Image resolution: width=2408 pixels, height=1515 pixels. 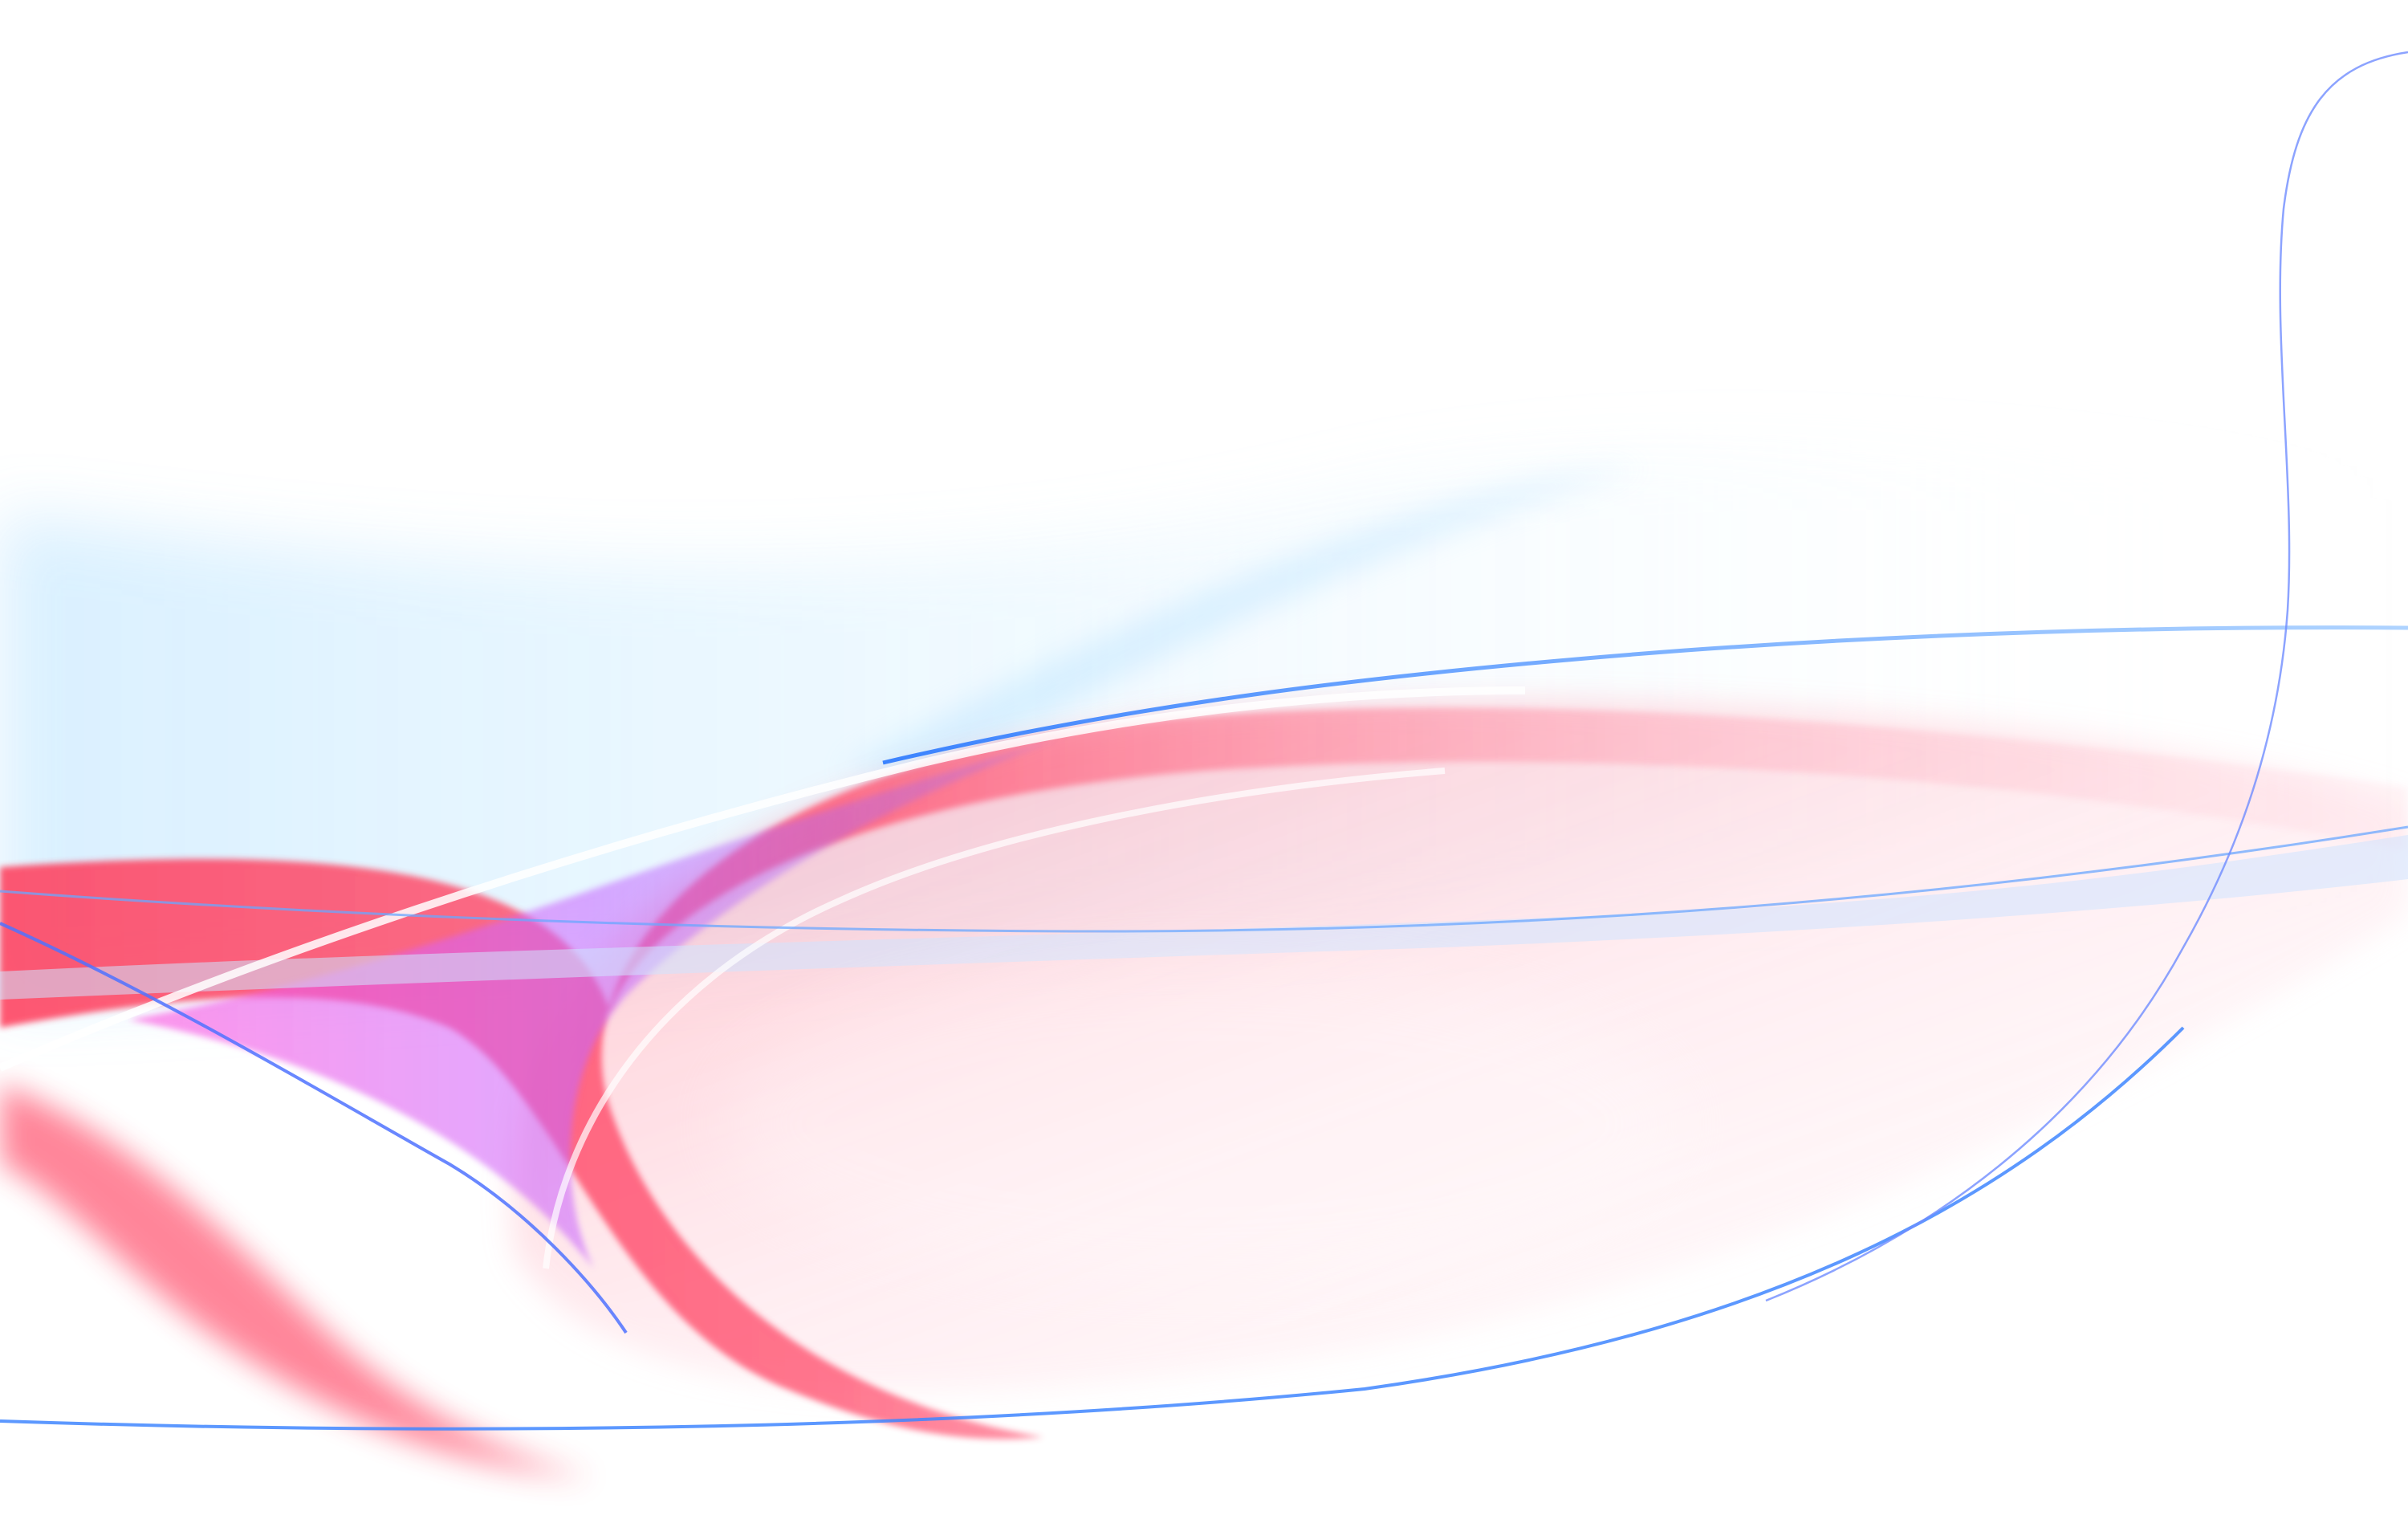 I want to click on blue-line-diagonal, so click(x=314, y=1128).